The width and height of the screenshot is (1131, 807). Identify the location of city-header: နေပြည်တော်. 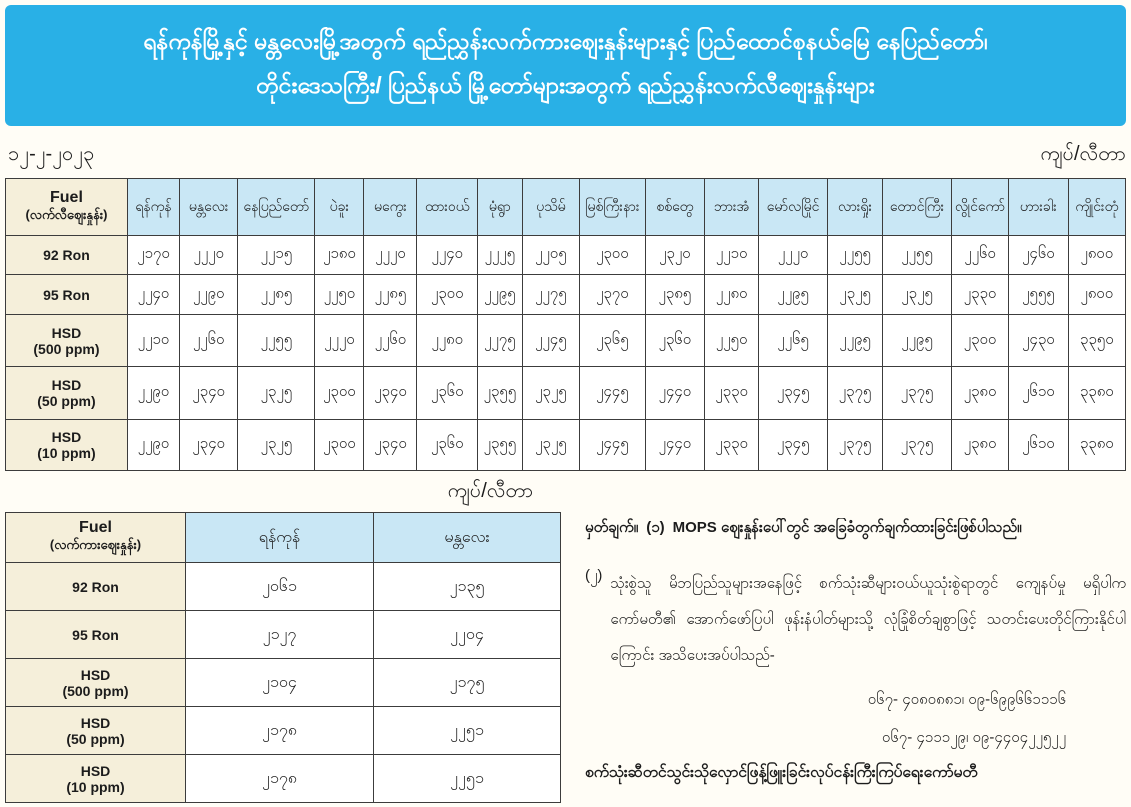
(276, 207).